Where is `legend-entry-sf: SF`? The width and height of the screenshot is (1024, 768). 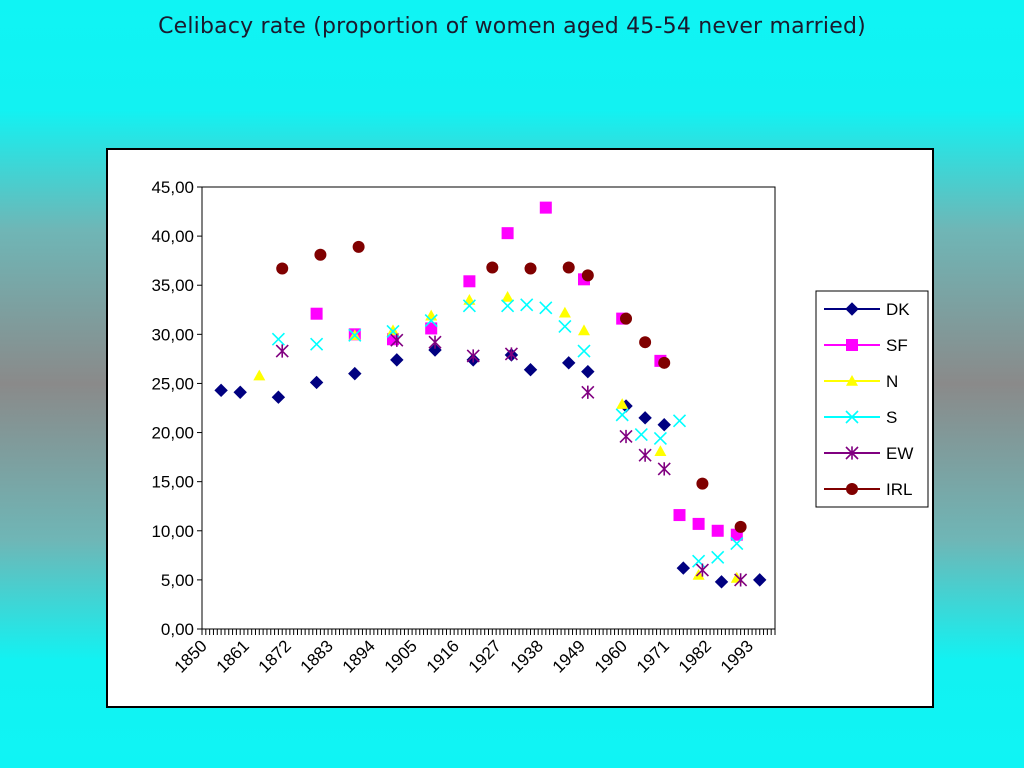 legend-entry-sf: SF is located at coordinates (866, 345).